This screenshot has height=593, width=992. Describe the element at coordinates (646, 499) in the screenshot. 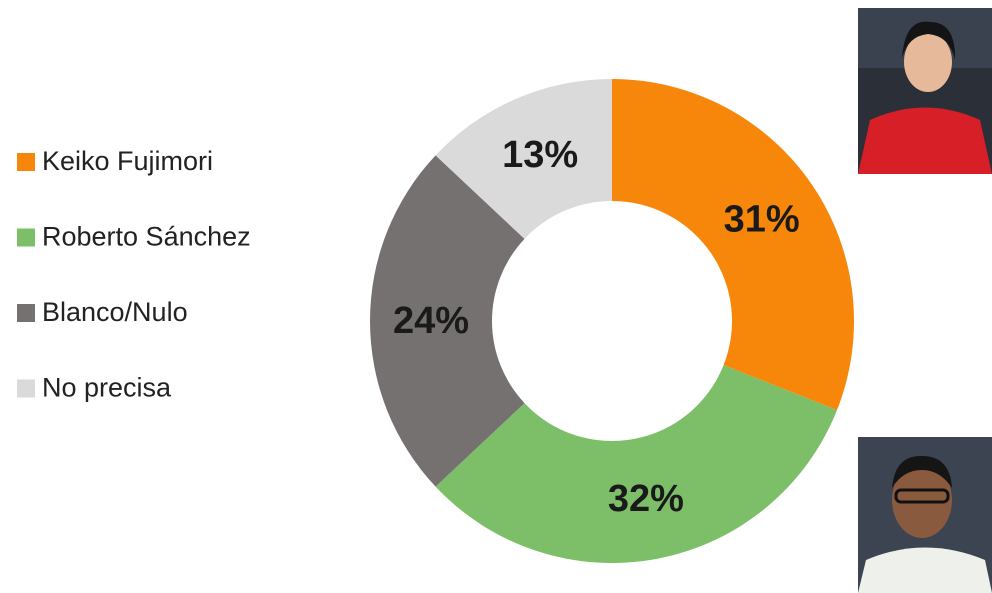

I see `value-label: 32%` at that location.